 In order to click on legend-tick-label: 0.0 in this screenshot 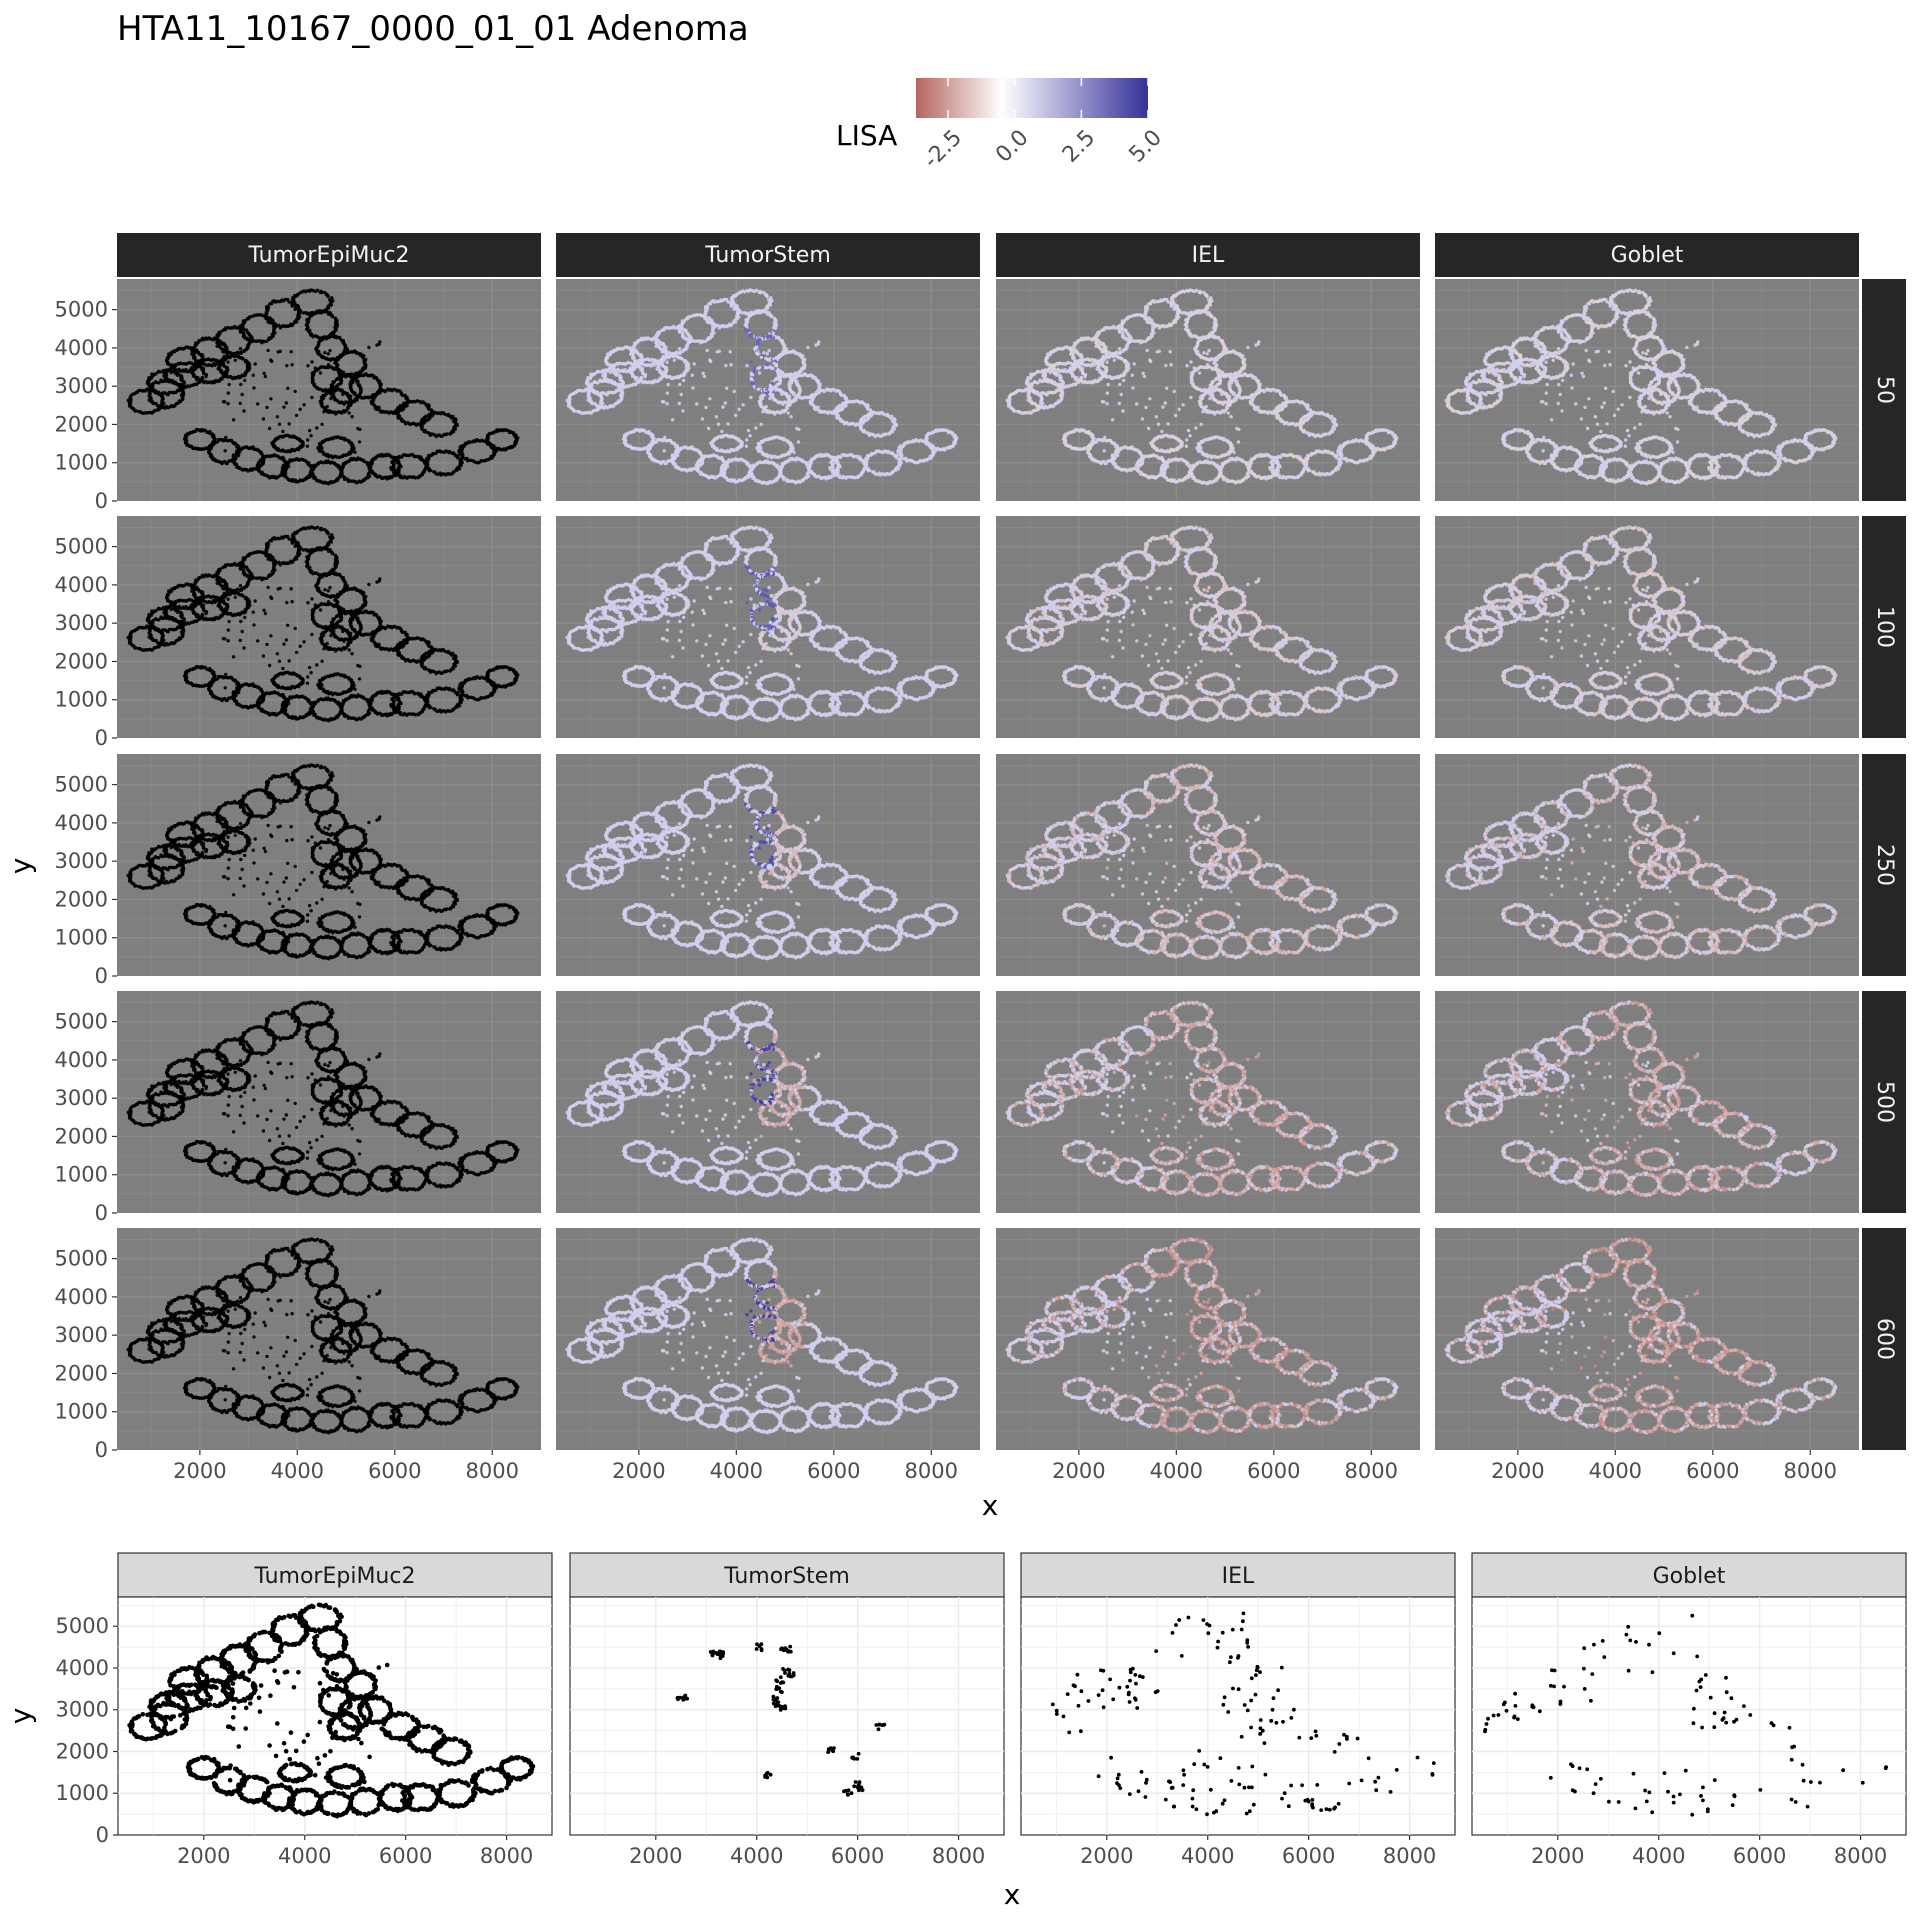, I will do `click(1012, 146)`.